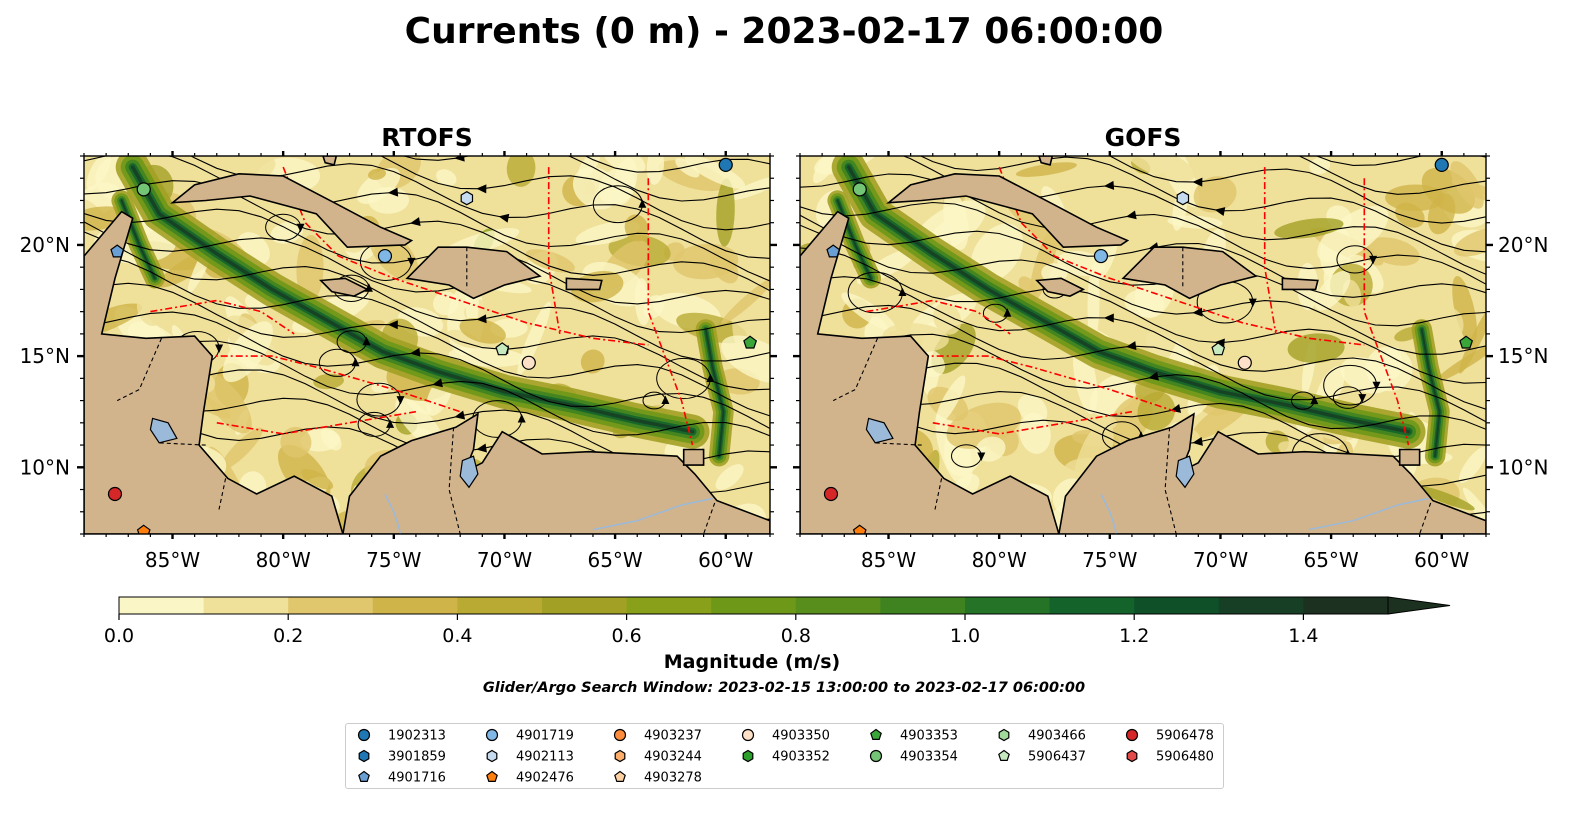 The image size is (1577, 827). What do you see at coordinates (626, 636) in the screenshot?
I see `colorbar-tick-label: 0.6` at bounding box center [626, 636].